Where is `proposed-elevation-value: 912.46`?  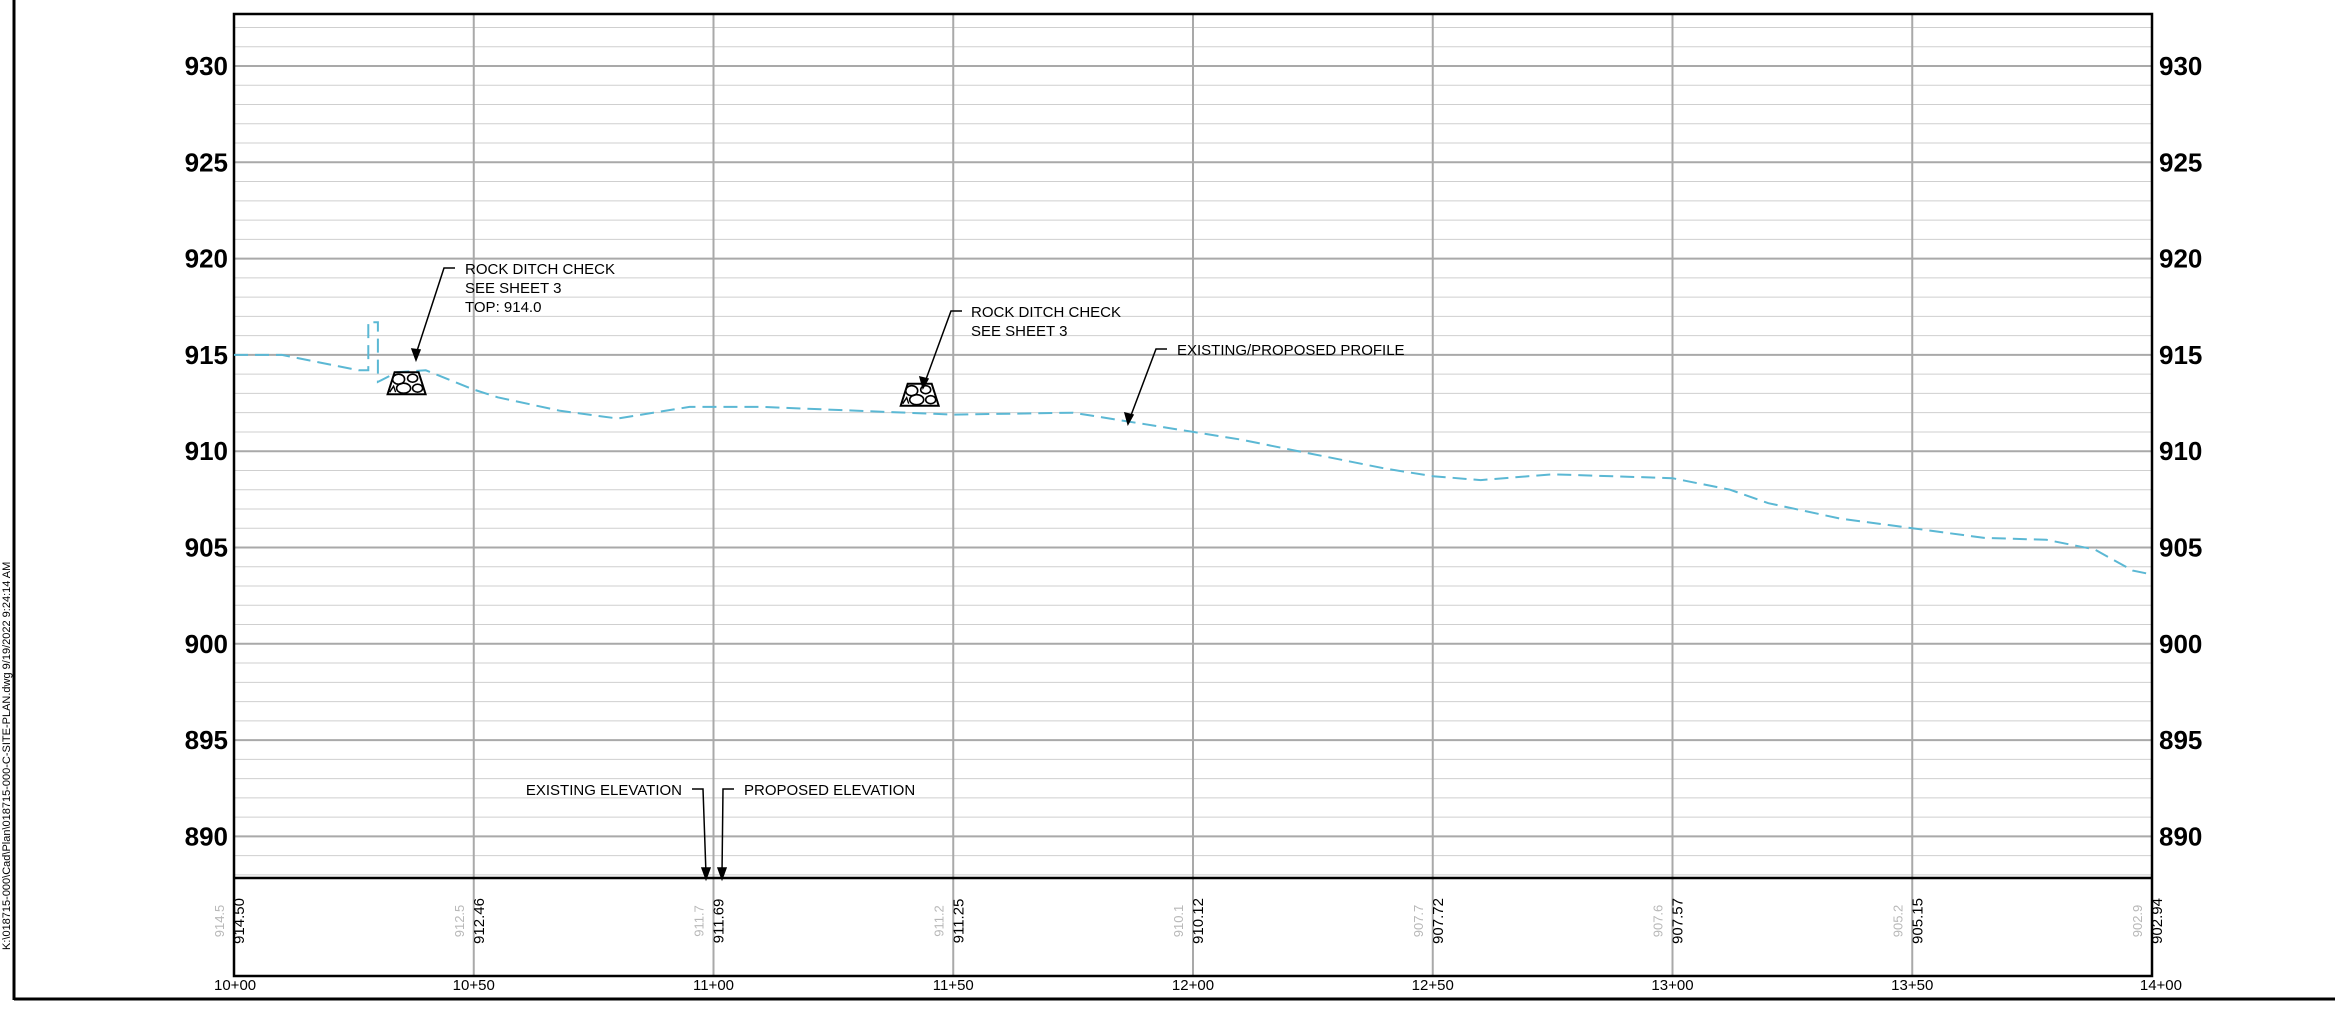 proposed-elevation-value: 912.46 is located at coordinates (479, 921).